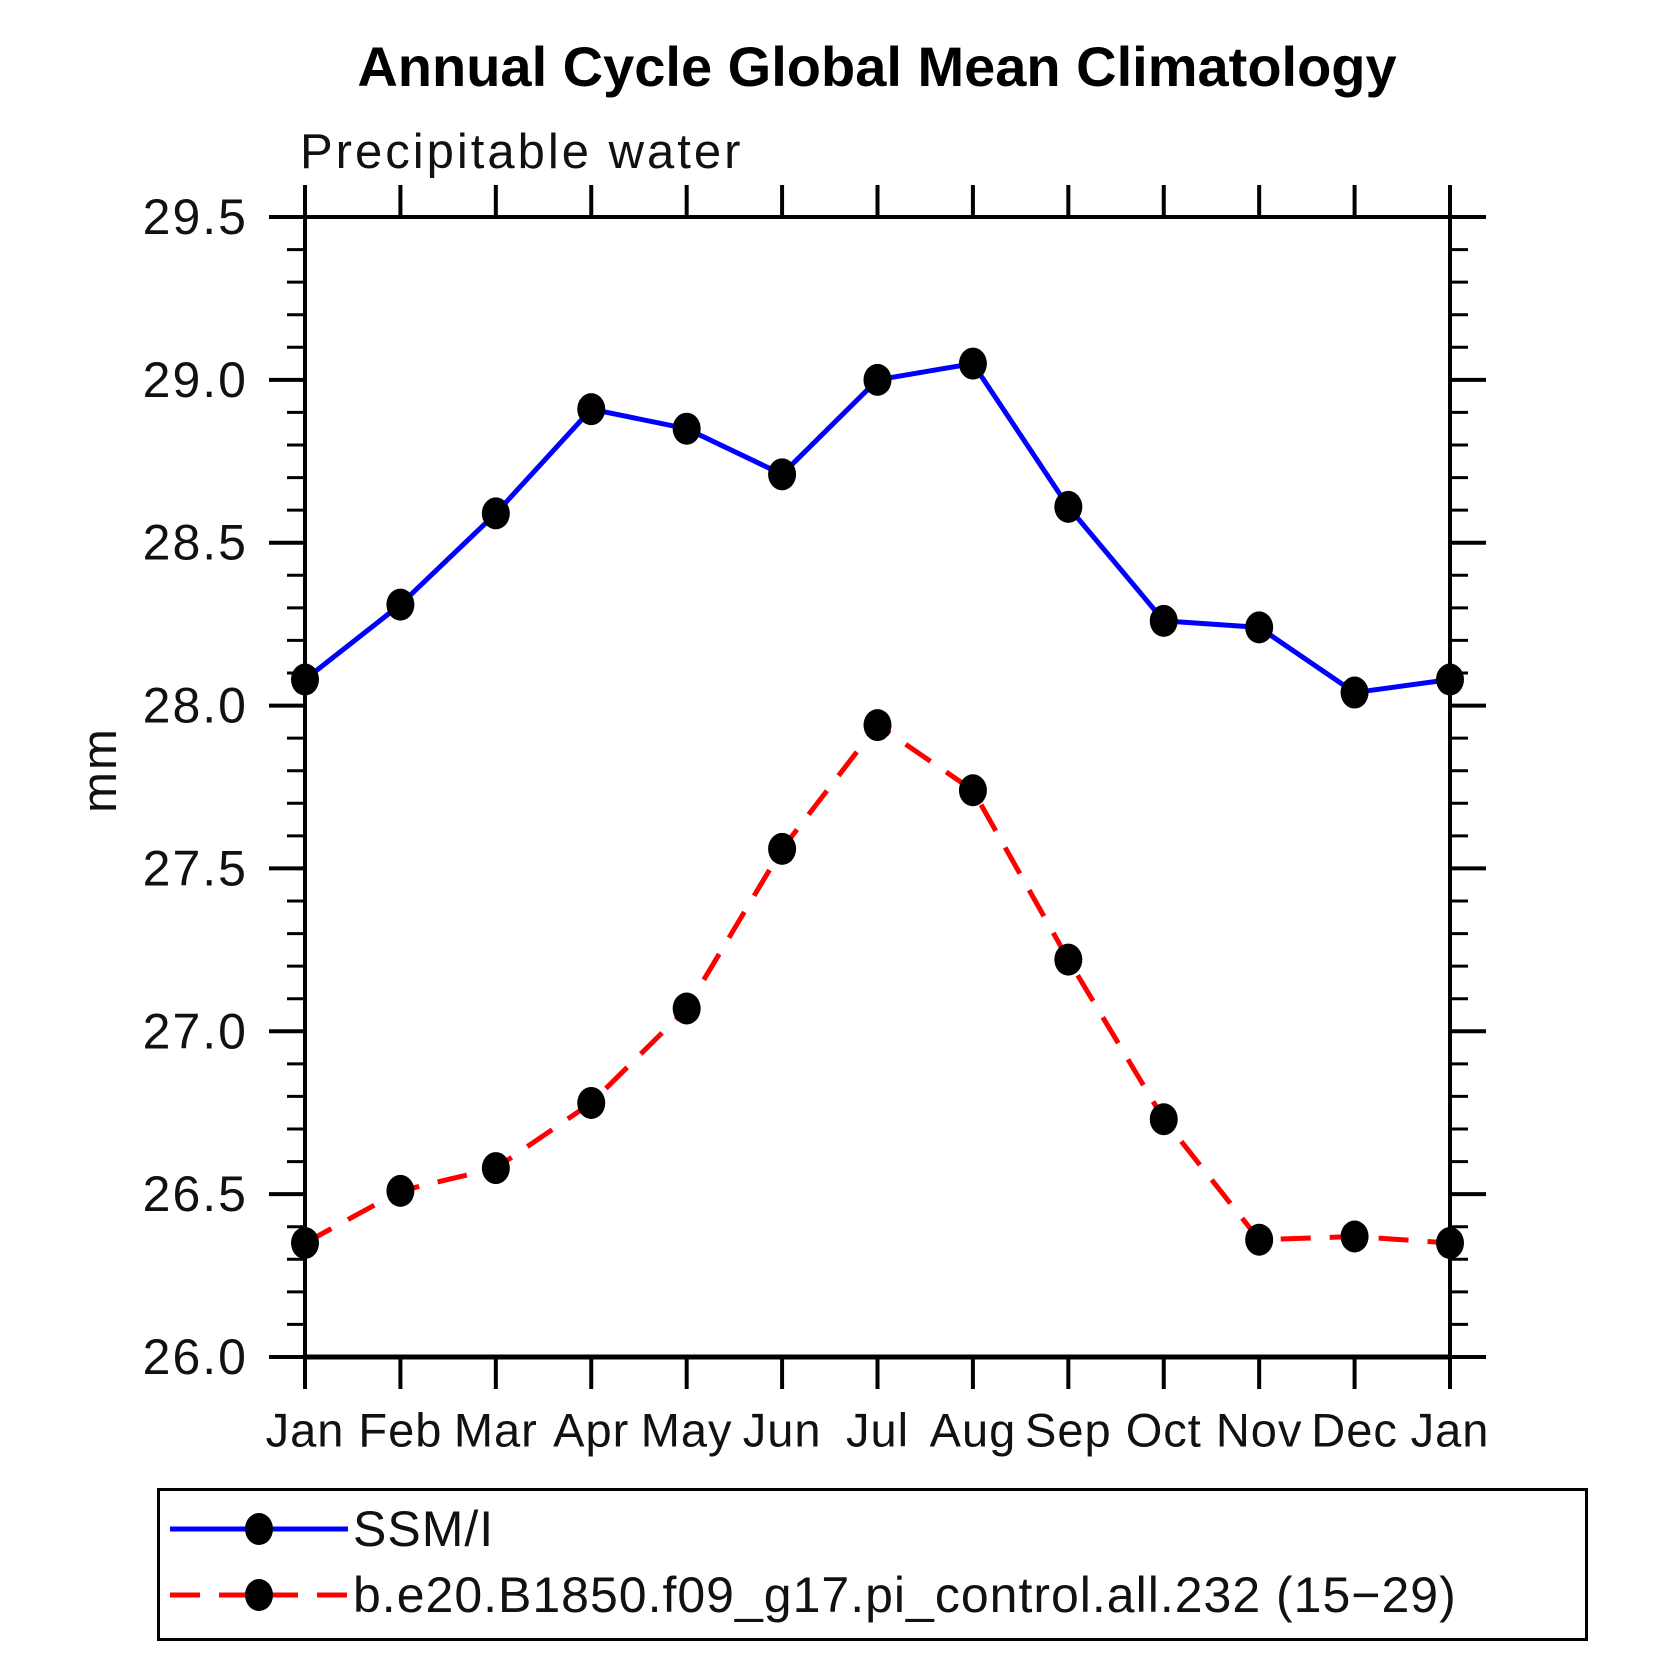 This screenshot has height=1680, width=1680. What do you see at coordinates (195, 380) in the screenshot?
I see `y-tick-label: 29.0` at bounding box center [195, 380].